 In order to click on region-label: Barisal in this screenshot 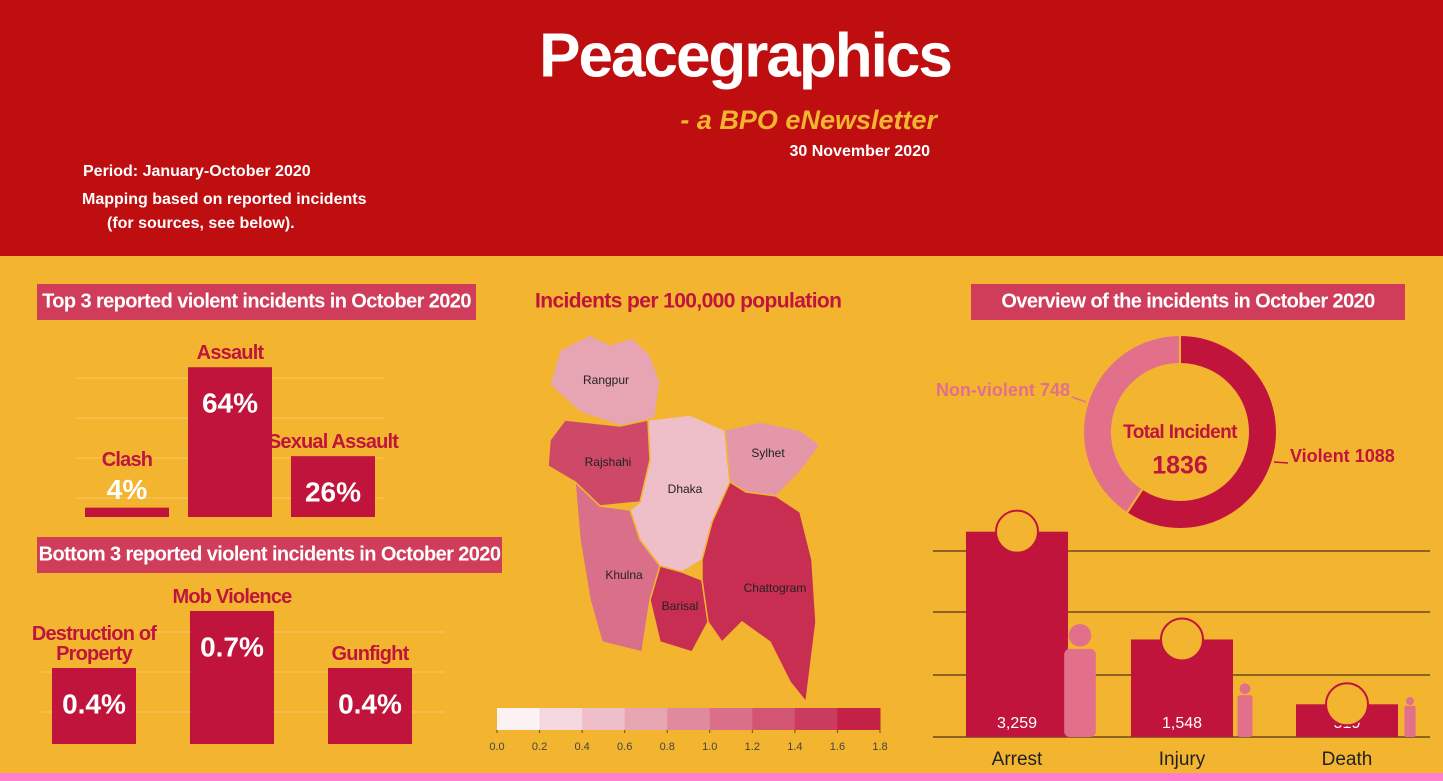, I will do `click(680, 606)`.